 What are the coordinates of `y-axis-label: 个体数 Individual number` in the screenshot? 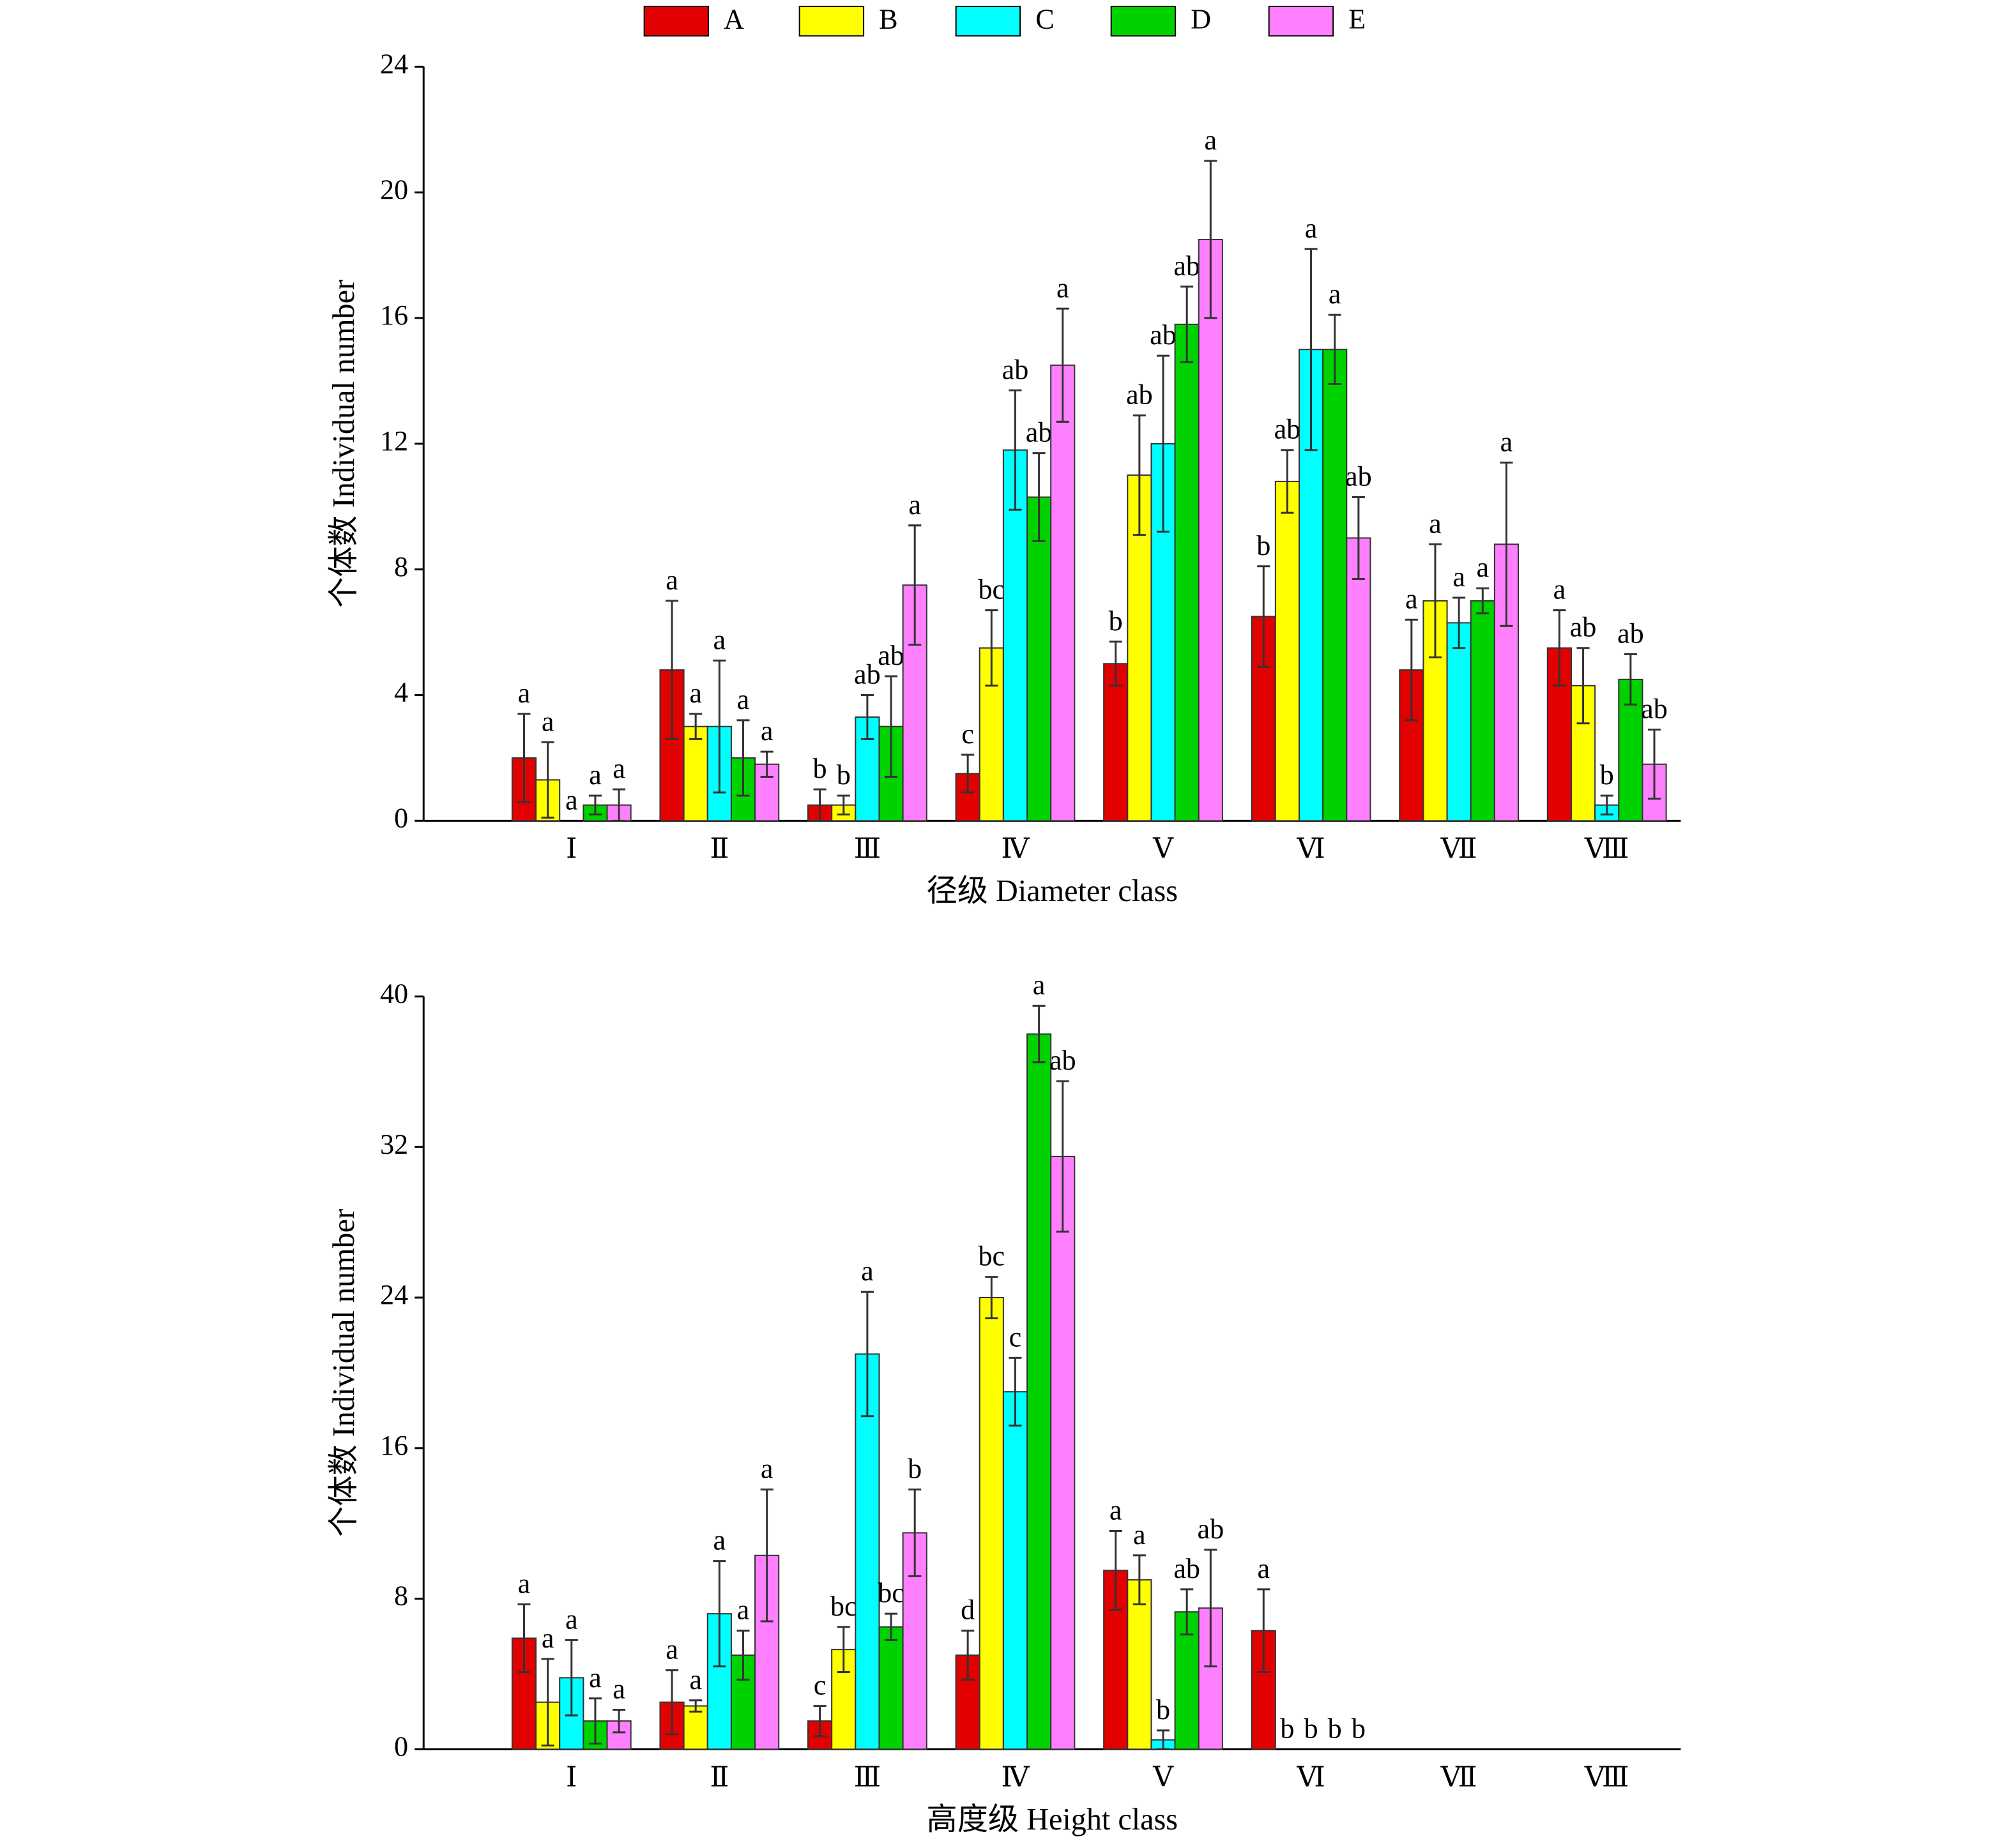 It's located at (344, 1373).